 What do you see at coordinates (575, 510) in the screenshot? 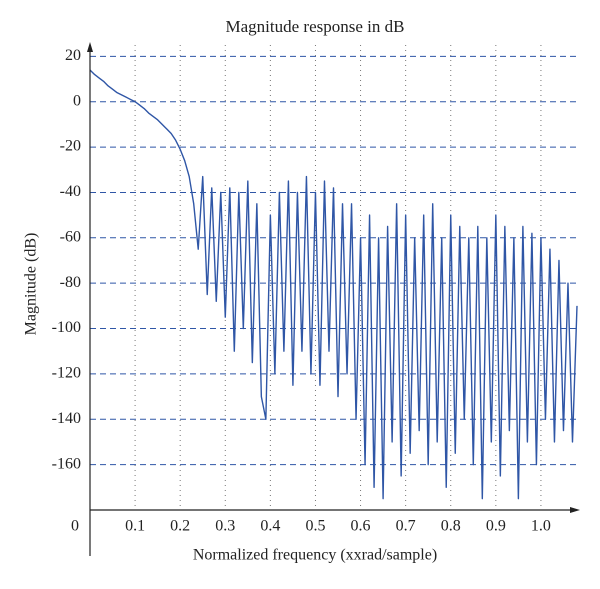
I see `x-axis-arrow` at bounding box center [575, 510].